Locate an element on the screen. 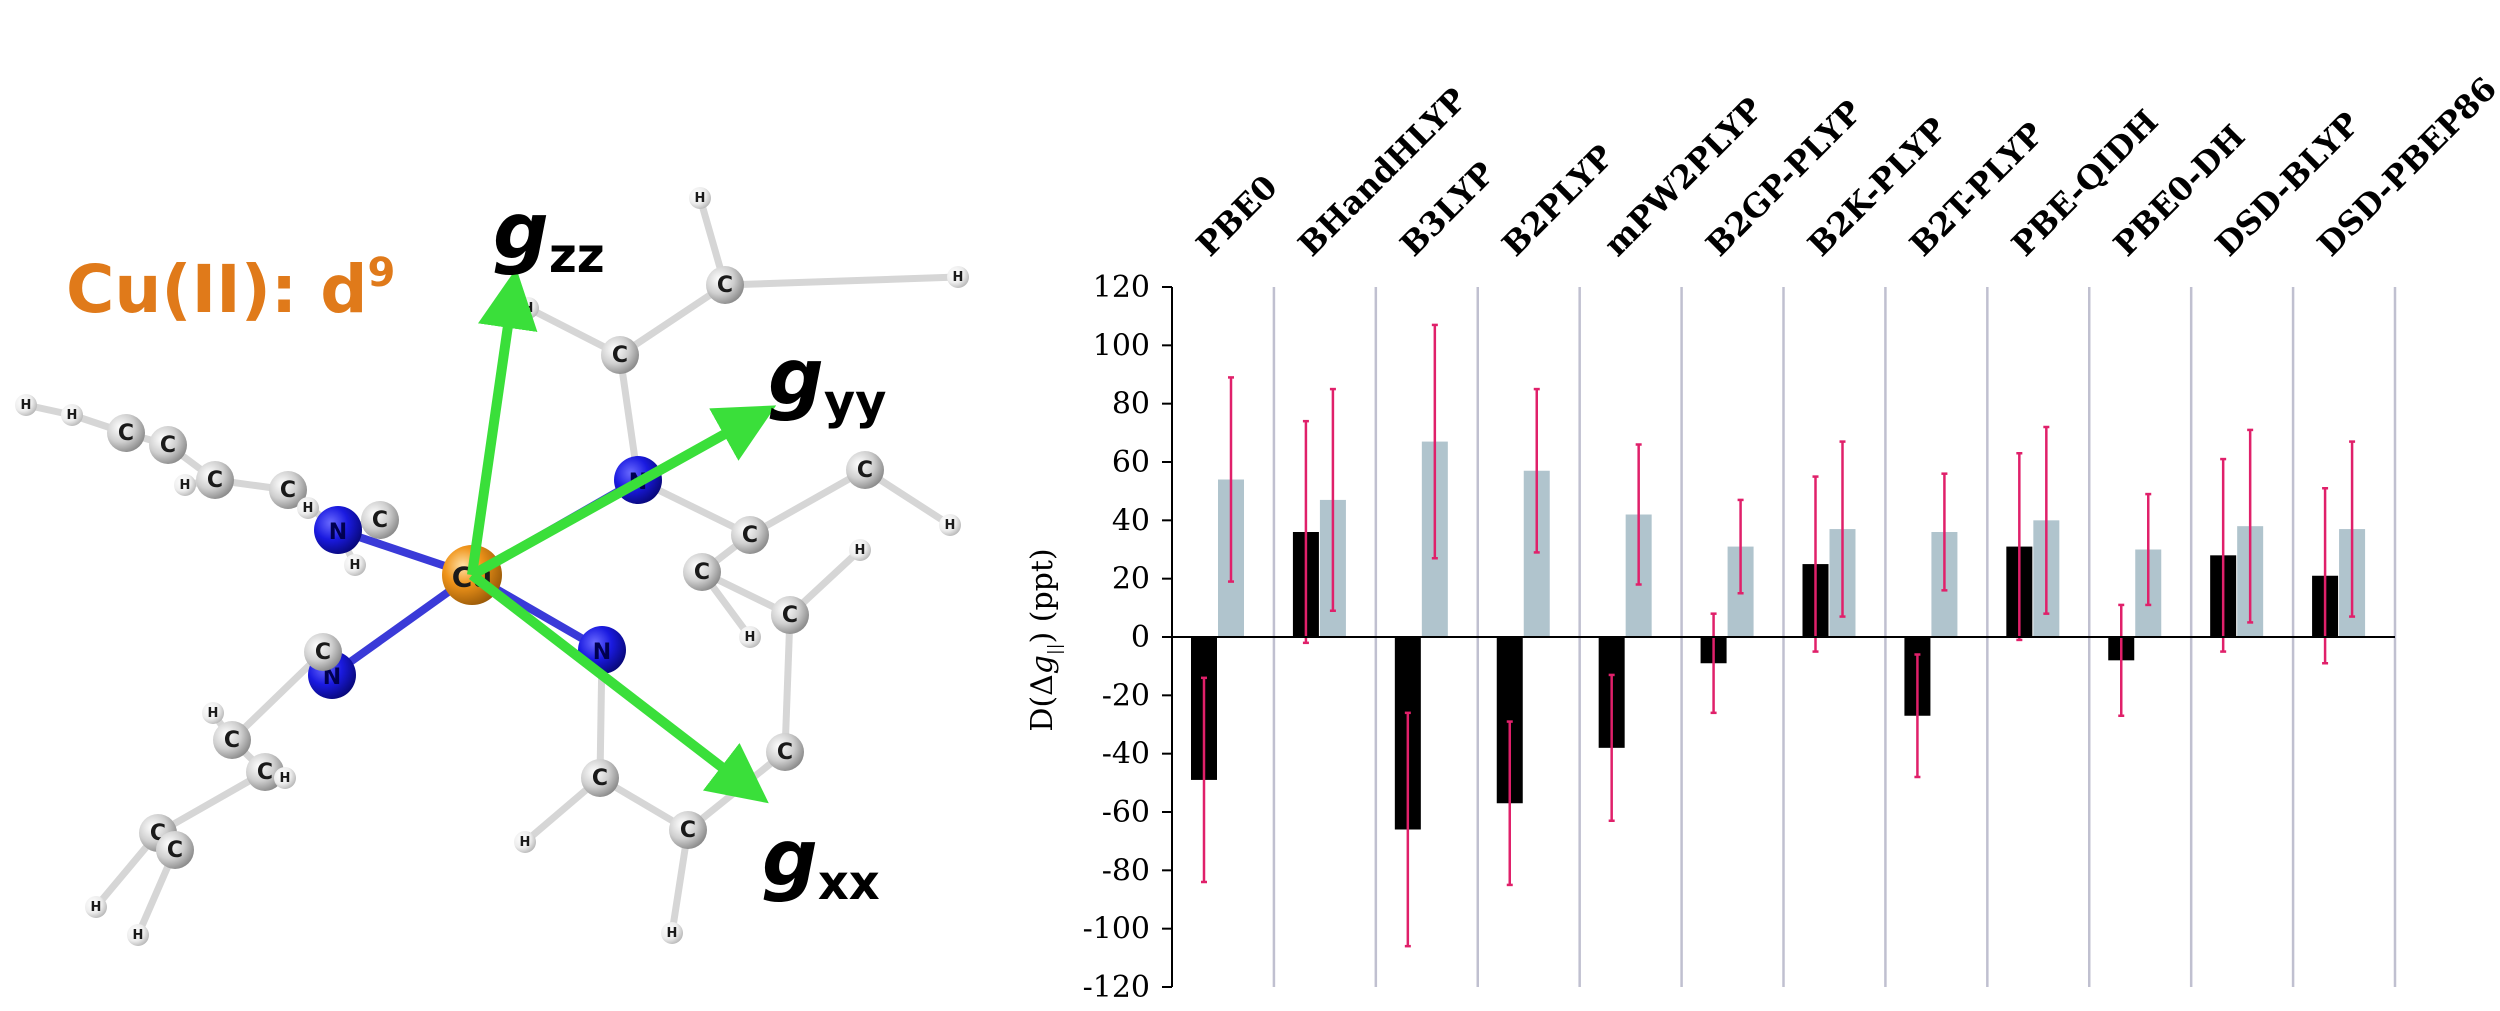 The width and height of the screenshot is (2500, 1011). y-tick-label: -40 is located at coordinates (1126, 754).